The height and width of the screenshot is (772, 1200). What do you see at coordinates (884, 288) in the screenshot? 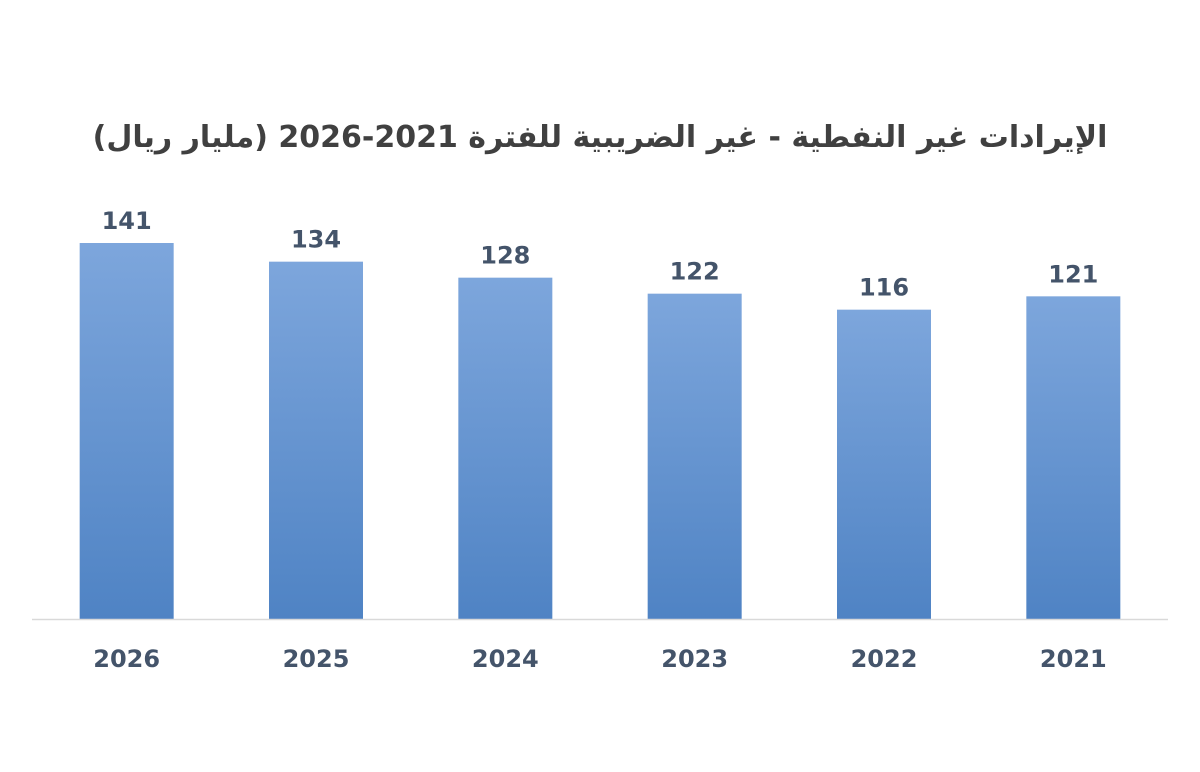
I see `data-label-2022: 116` at bounding box center [884, 288].